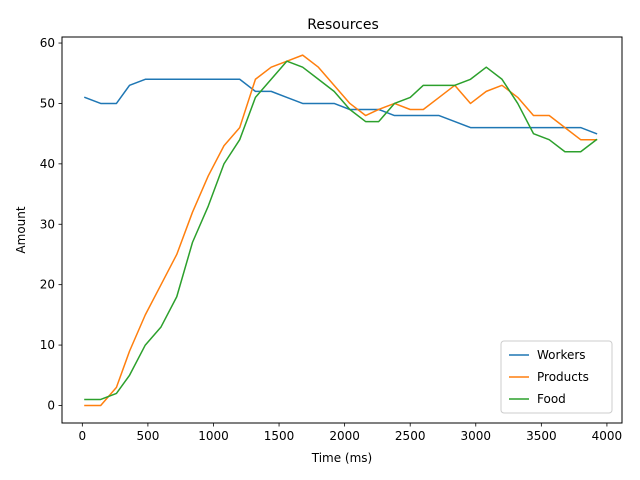 The height and width of the screenshot is (480, 640). Describe the element at coordinates (213, 436) in the screenshot. I see `x-tick-label: 1000` at that location.